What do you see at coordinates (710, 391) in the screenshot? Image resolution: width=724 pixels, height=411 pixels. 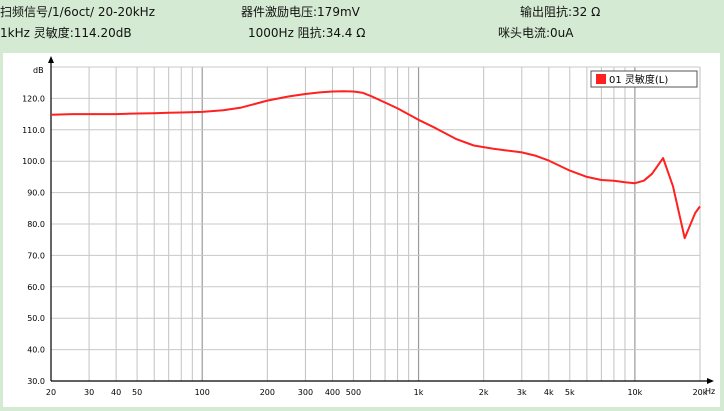 I see `x-axis-label: Hz` at bounding box center [710, 391].